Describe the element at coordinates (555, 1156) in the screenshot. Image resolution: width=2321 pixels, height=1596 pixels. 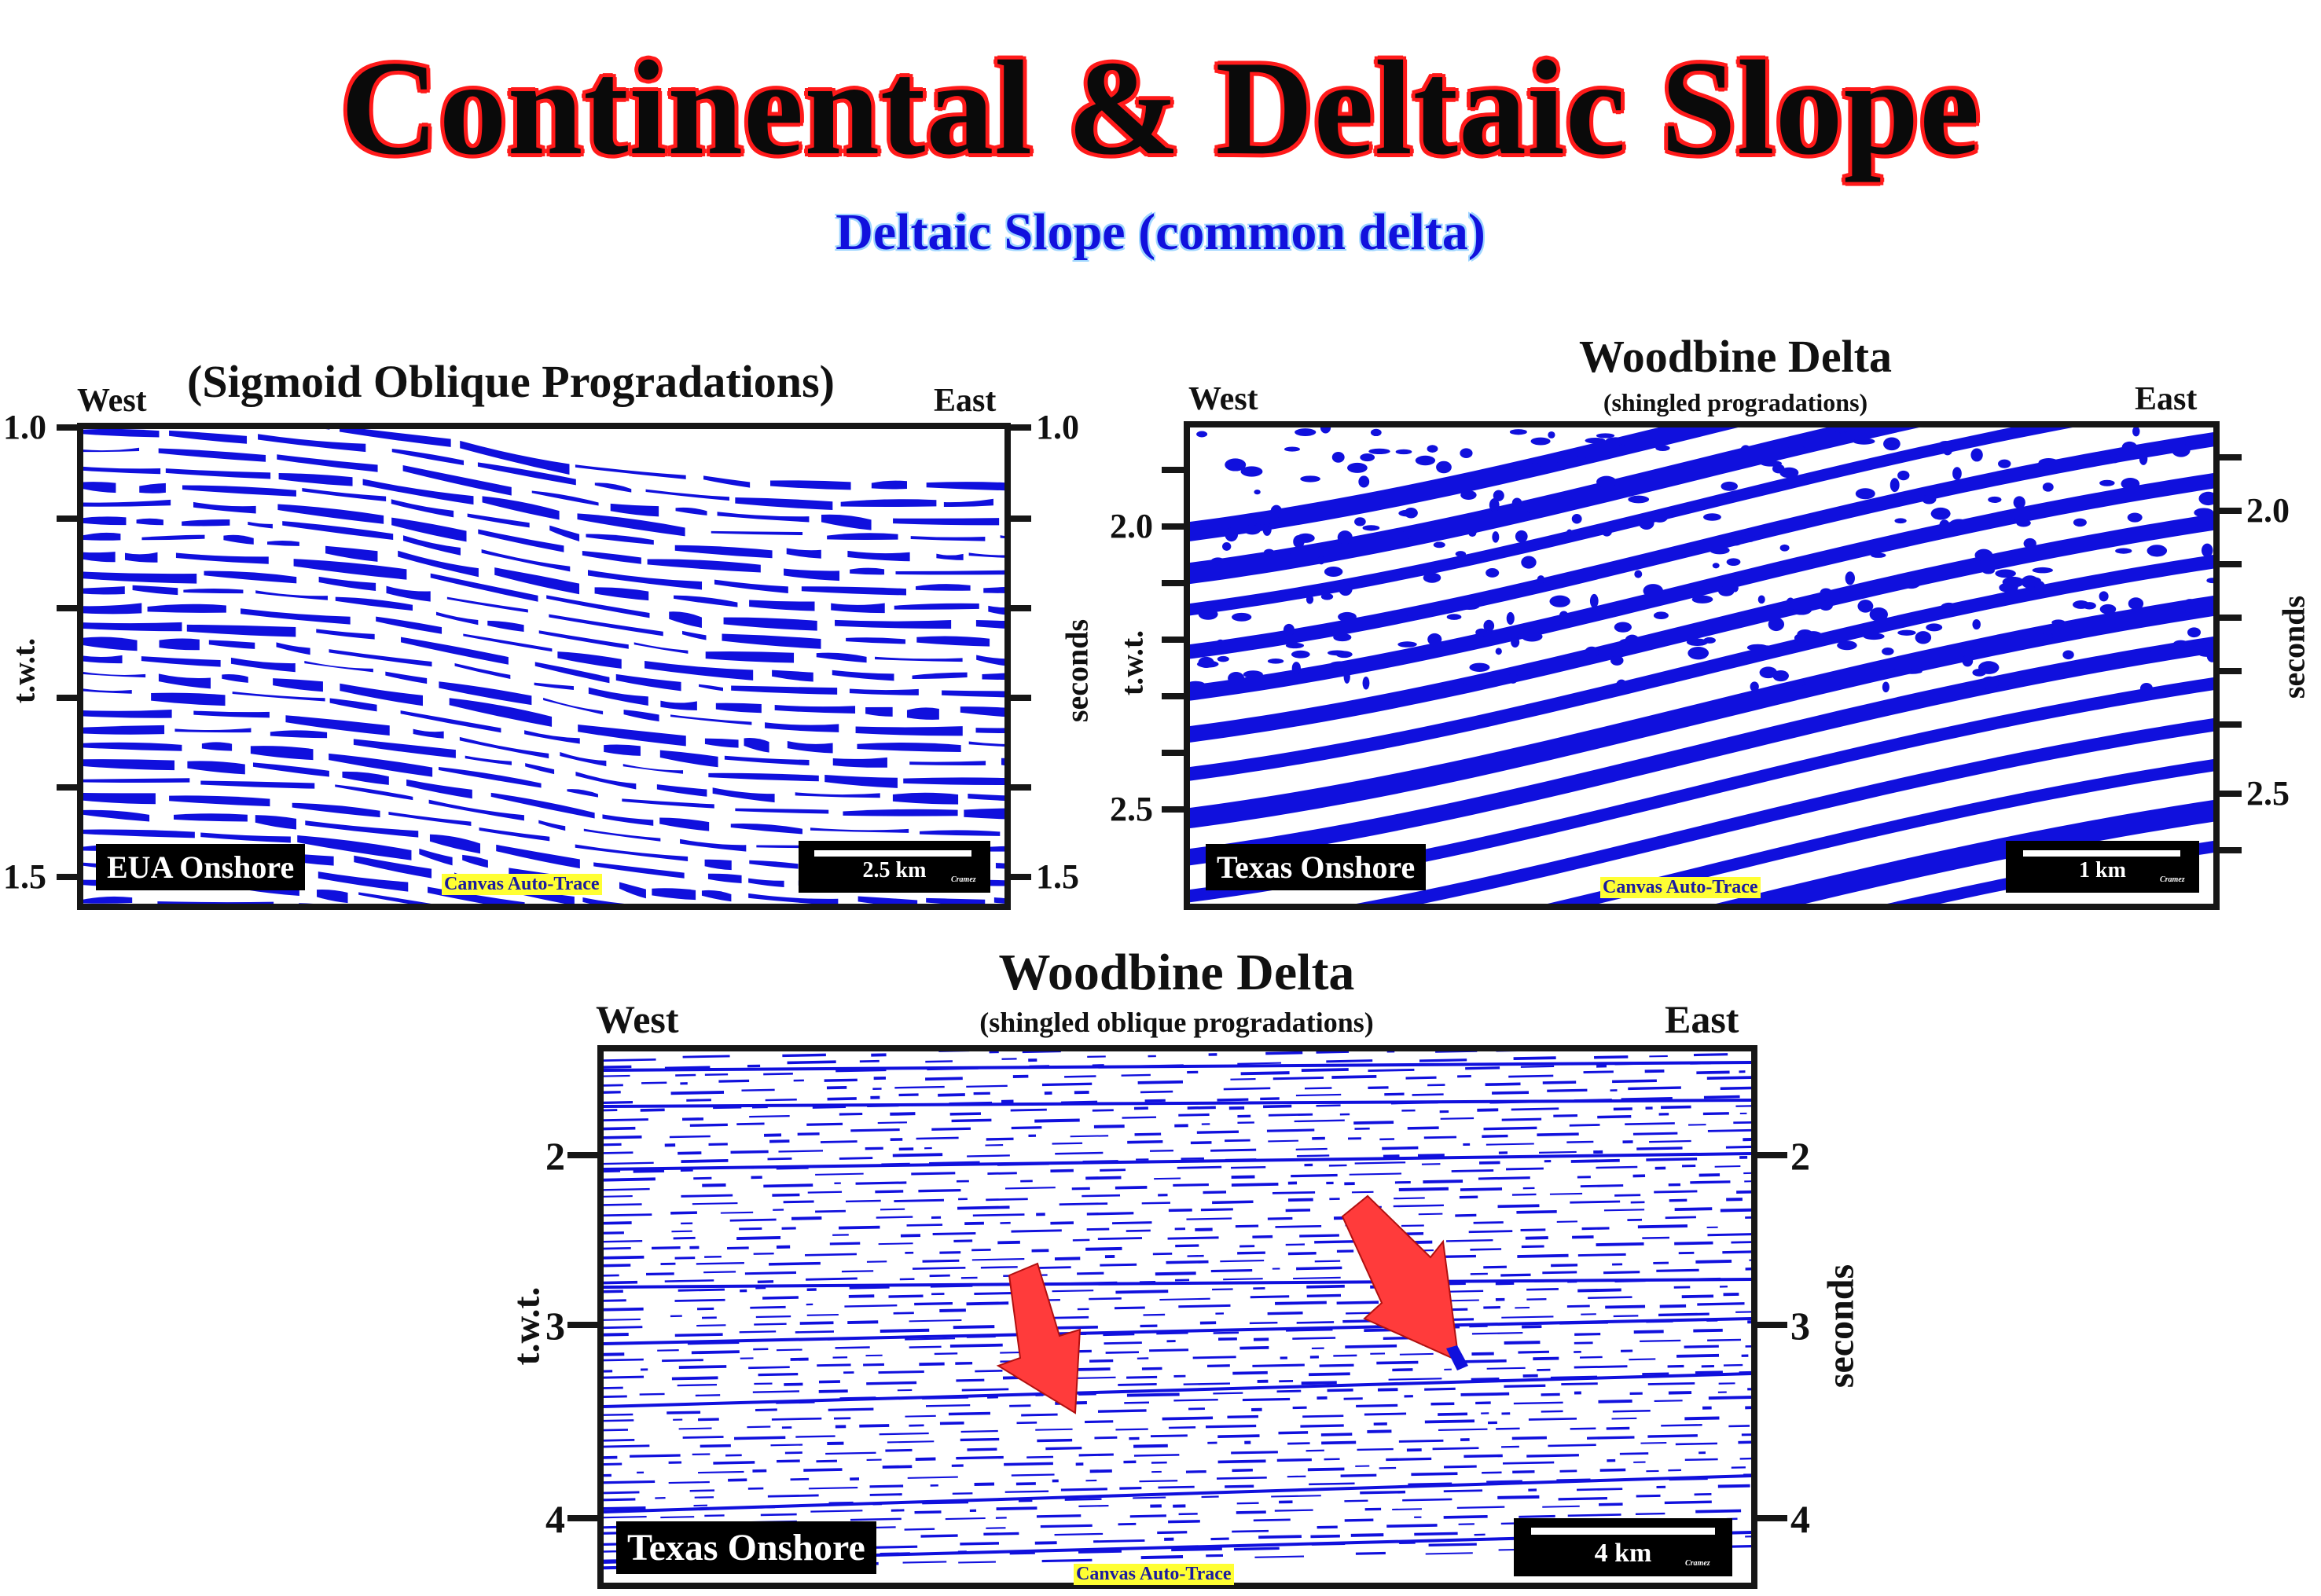
I see `tick-label: 2` at that location.